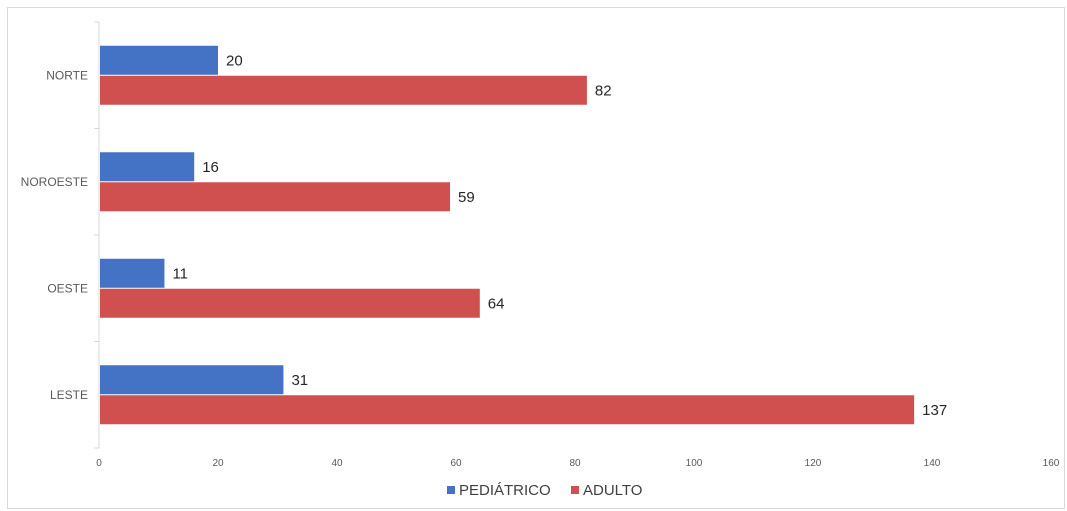 The image size is (1067, 511). I want to click on legend: PEDIÁTRICO ADULTO, so click(544, 490).